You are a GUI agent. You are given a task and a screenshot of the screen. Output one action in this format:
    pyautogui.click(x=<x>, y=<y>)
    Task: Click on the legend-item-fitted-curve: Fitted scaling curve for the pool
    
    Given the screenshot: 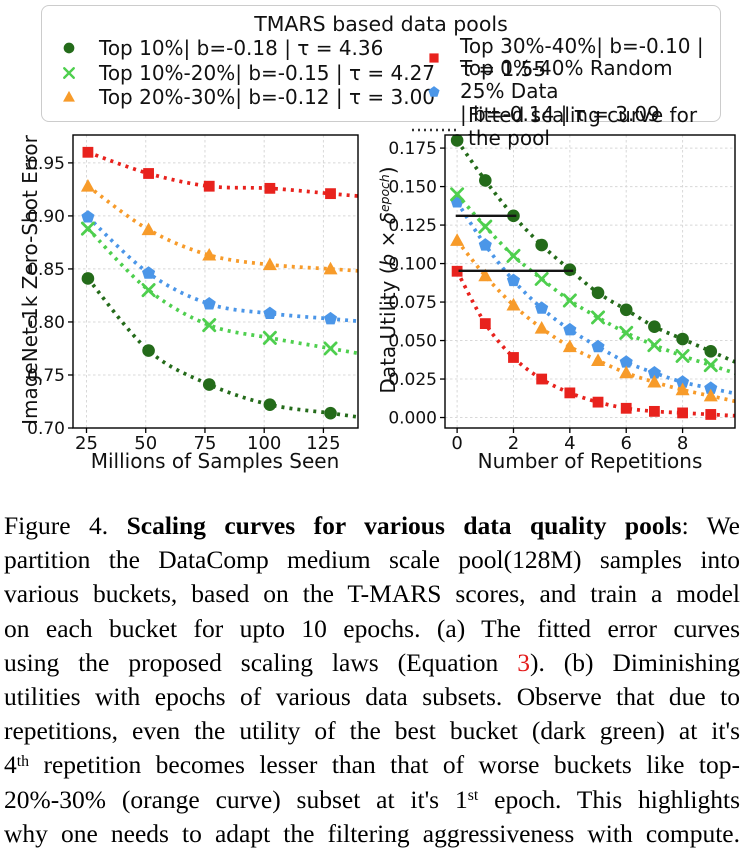 What is the action you would take?
    pyautogui.click(x=565, y=127)
    